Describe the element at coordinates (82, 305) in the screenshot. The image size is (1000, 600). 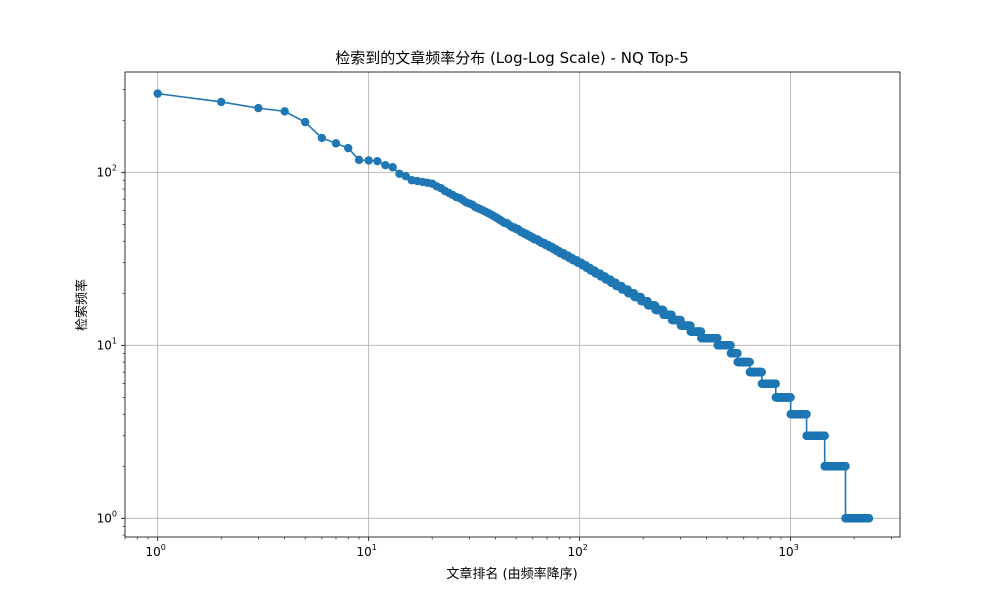
I see `y-axis-label: 检索频率` at that location.